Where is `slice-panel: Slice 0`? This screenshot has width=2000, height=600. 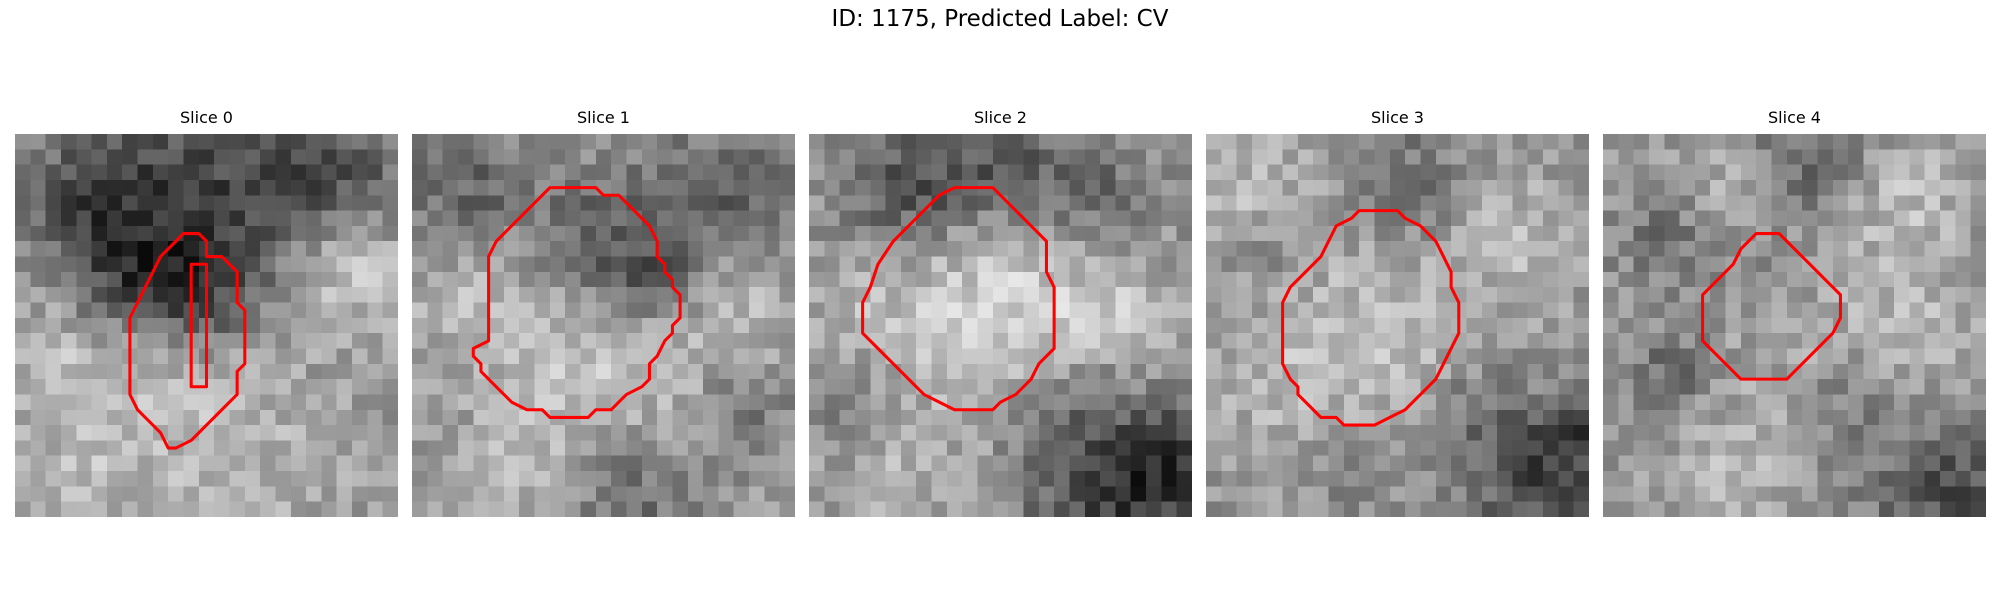
slice-panel: Slice 0 is located at coordinates (206, 313).